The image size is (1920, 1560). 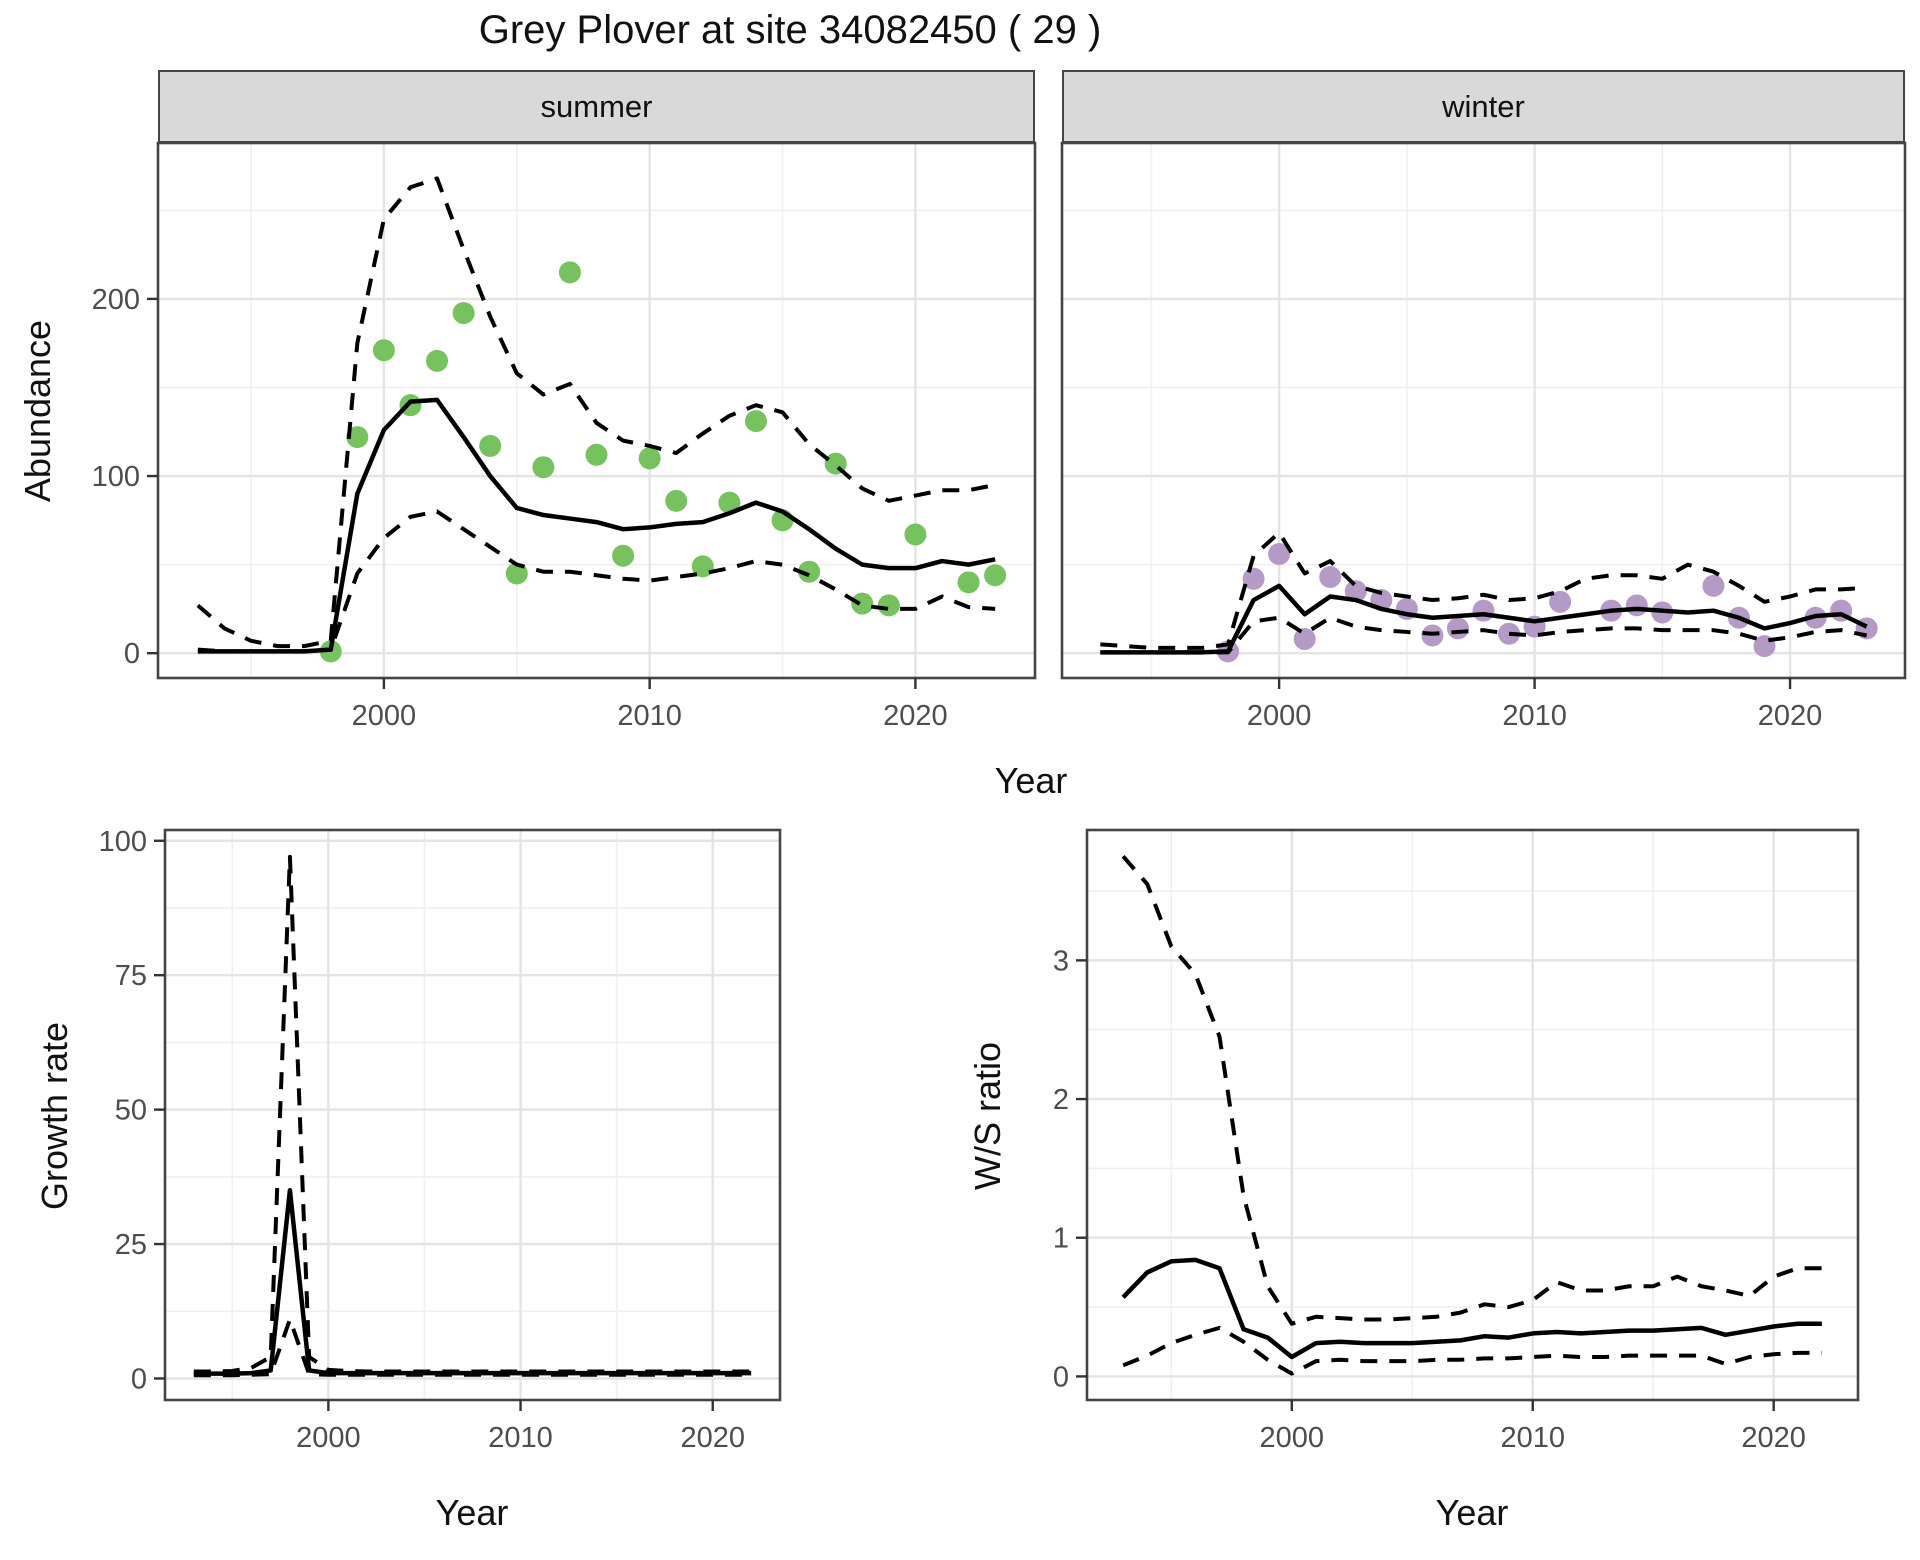 I want to click on y-axis-title-ws-ratio: W/S ratio, so click(x=987, y=1116).